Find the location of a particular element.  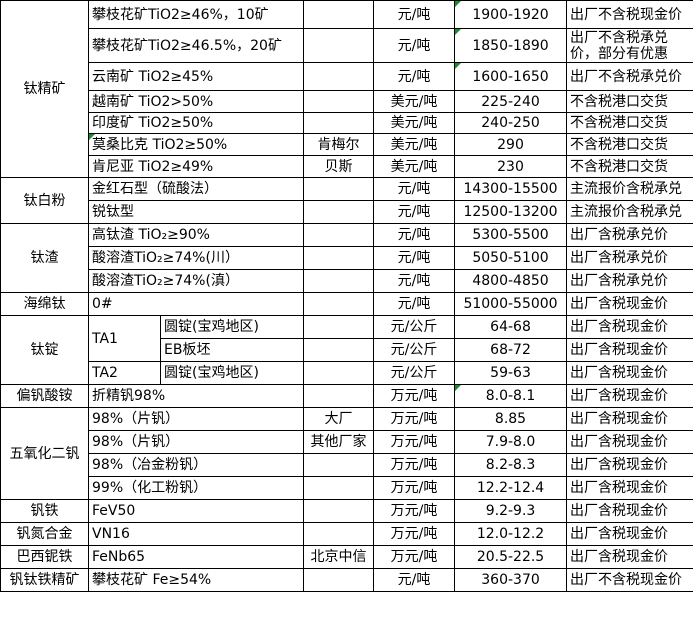

note-cell: 出厂不含税承兑价，部分有优惠 is located at coordinates (629, 45).